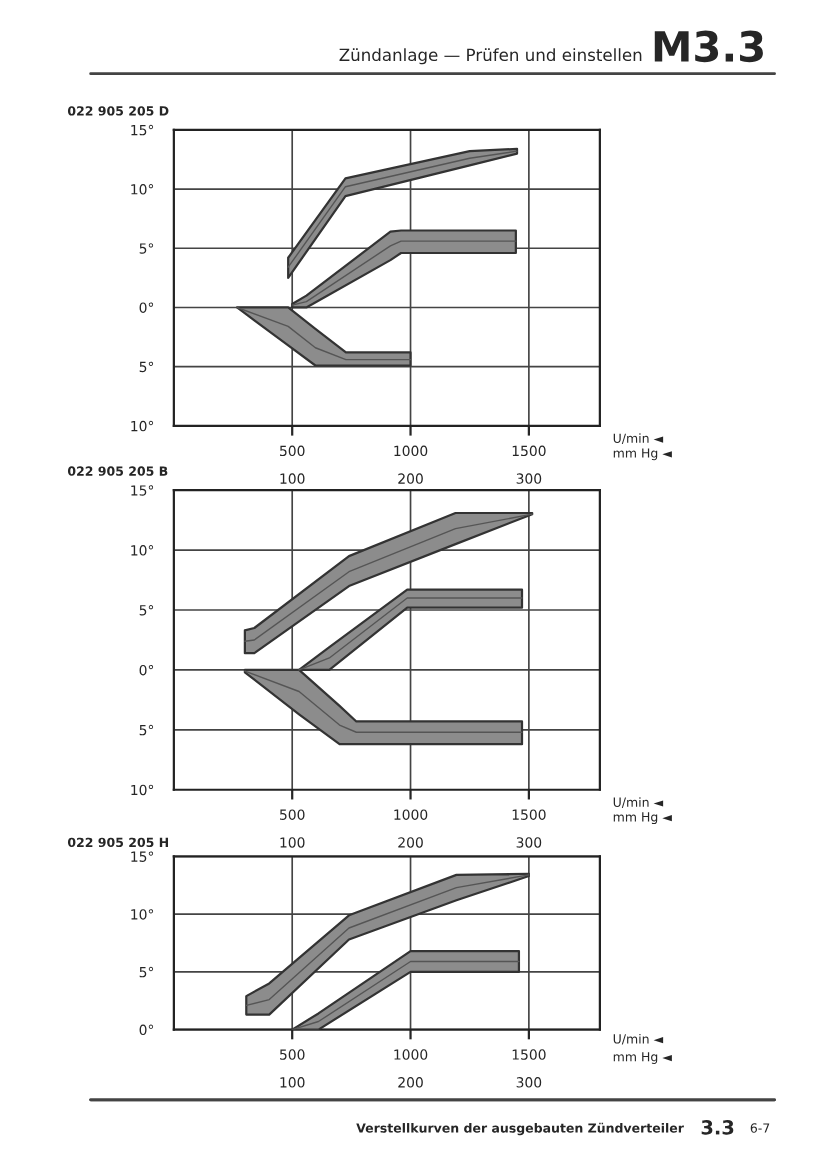 Image resolution: width=824 pixels, height=1170 pixels. What do you see at coordinates (708, 46) in the screenshot?
I see `text: M3.3` at bounding box center [708, 46].